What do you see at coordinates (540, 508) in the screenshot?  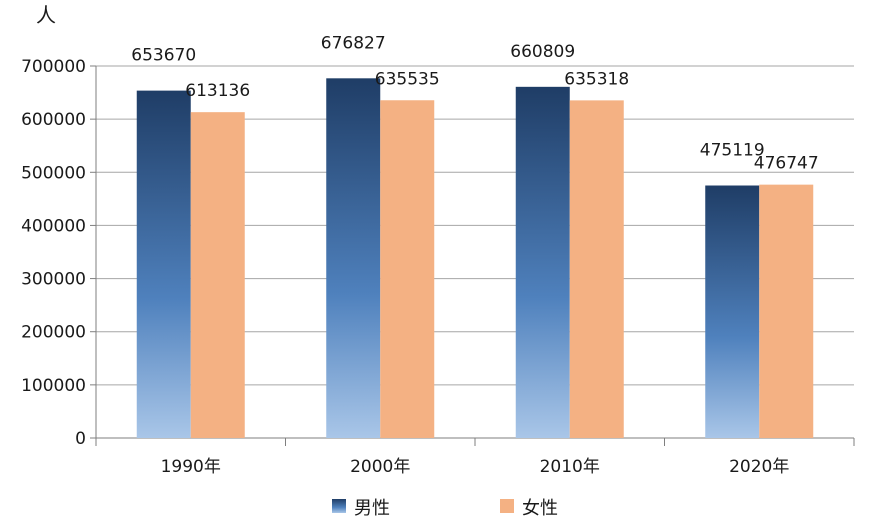 I see `legend-label-female: 女性` at bounding box center [540, 508].